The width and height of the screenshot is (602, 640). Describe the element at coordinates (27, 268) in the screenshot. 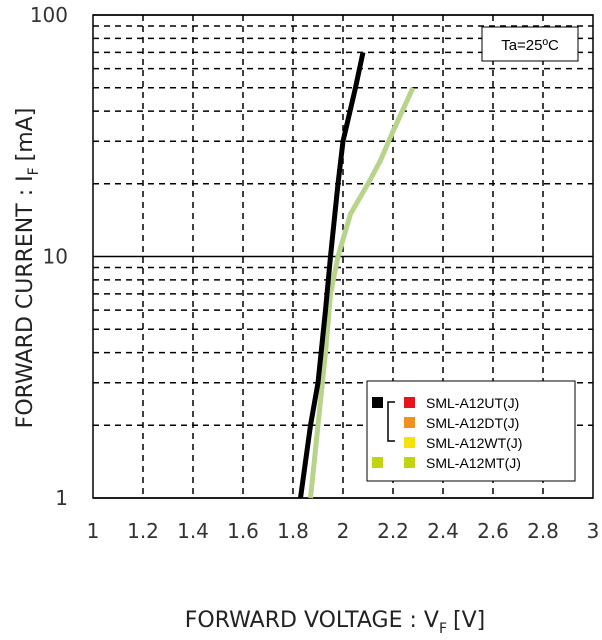

I see `y-axis-title: FORWARD CURRENT : IF[mA]` at that location.